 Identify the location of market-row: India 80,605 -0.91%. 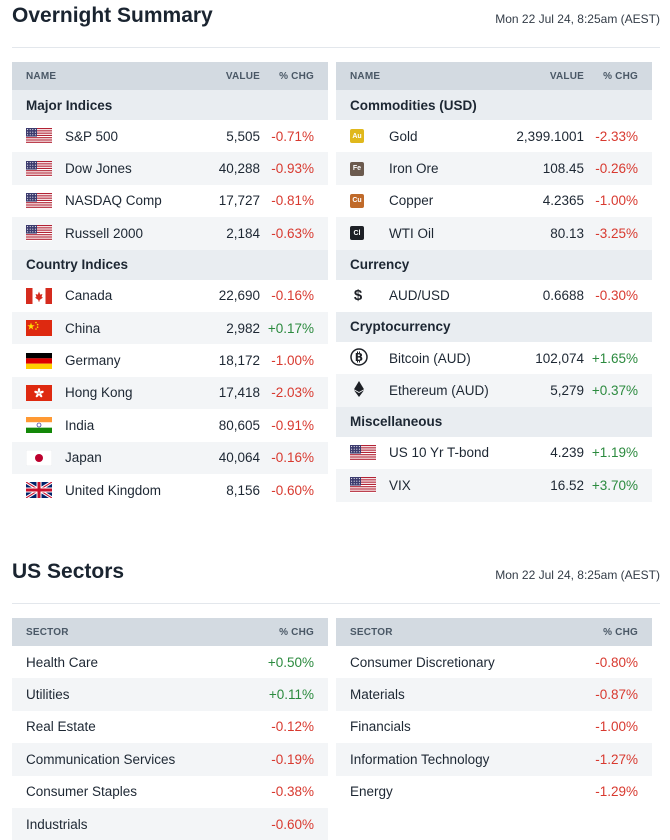
(170, 425).